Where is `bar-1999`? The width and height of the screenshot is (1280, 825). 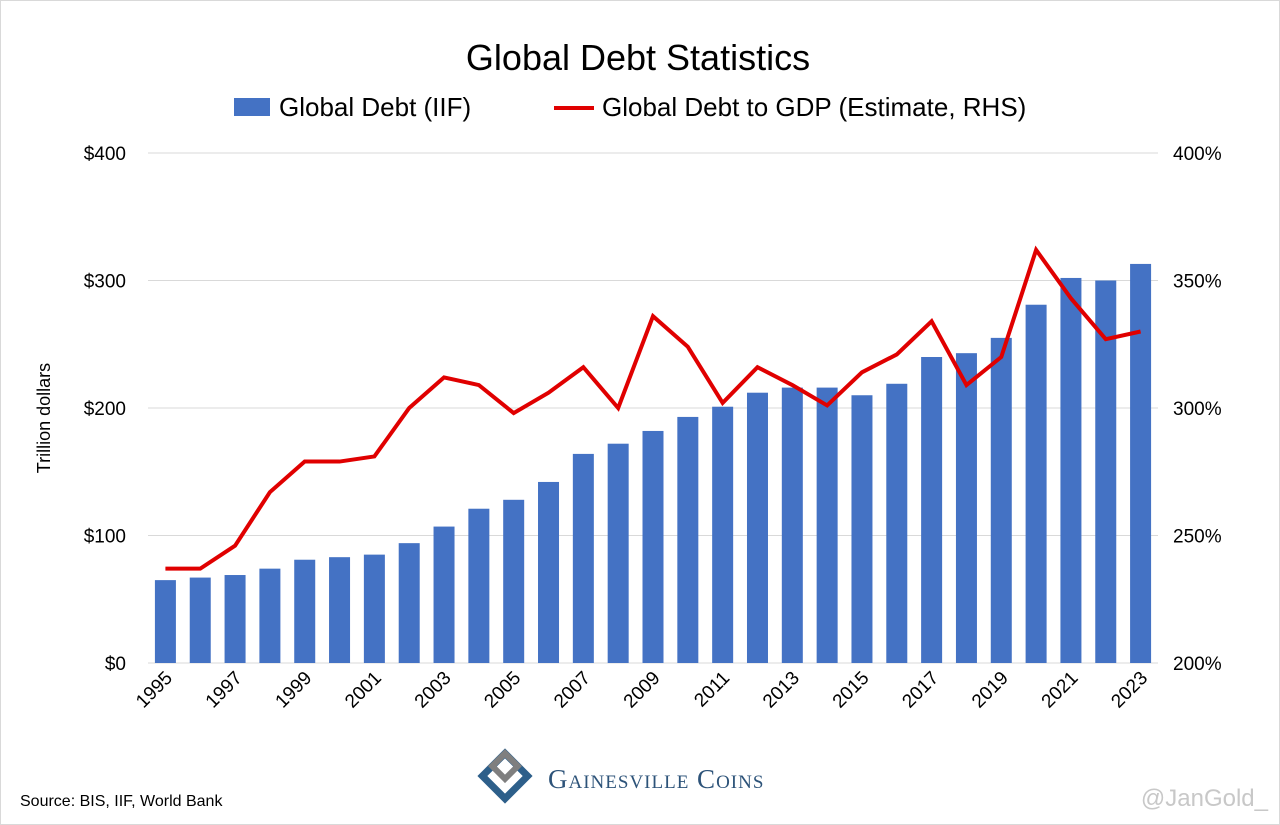
bar-1999 is located at coordinates (305, 611).